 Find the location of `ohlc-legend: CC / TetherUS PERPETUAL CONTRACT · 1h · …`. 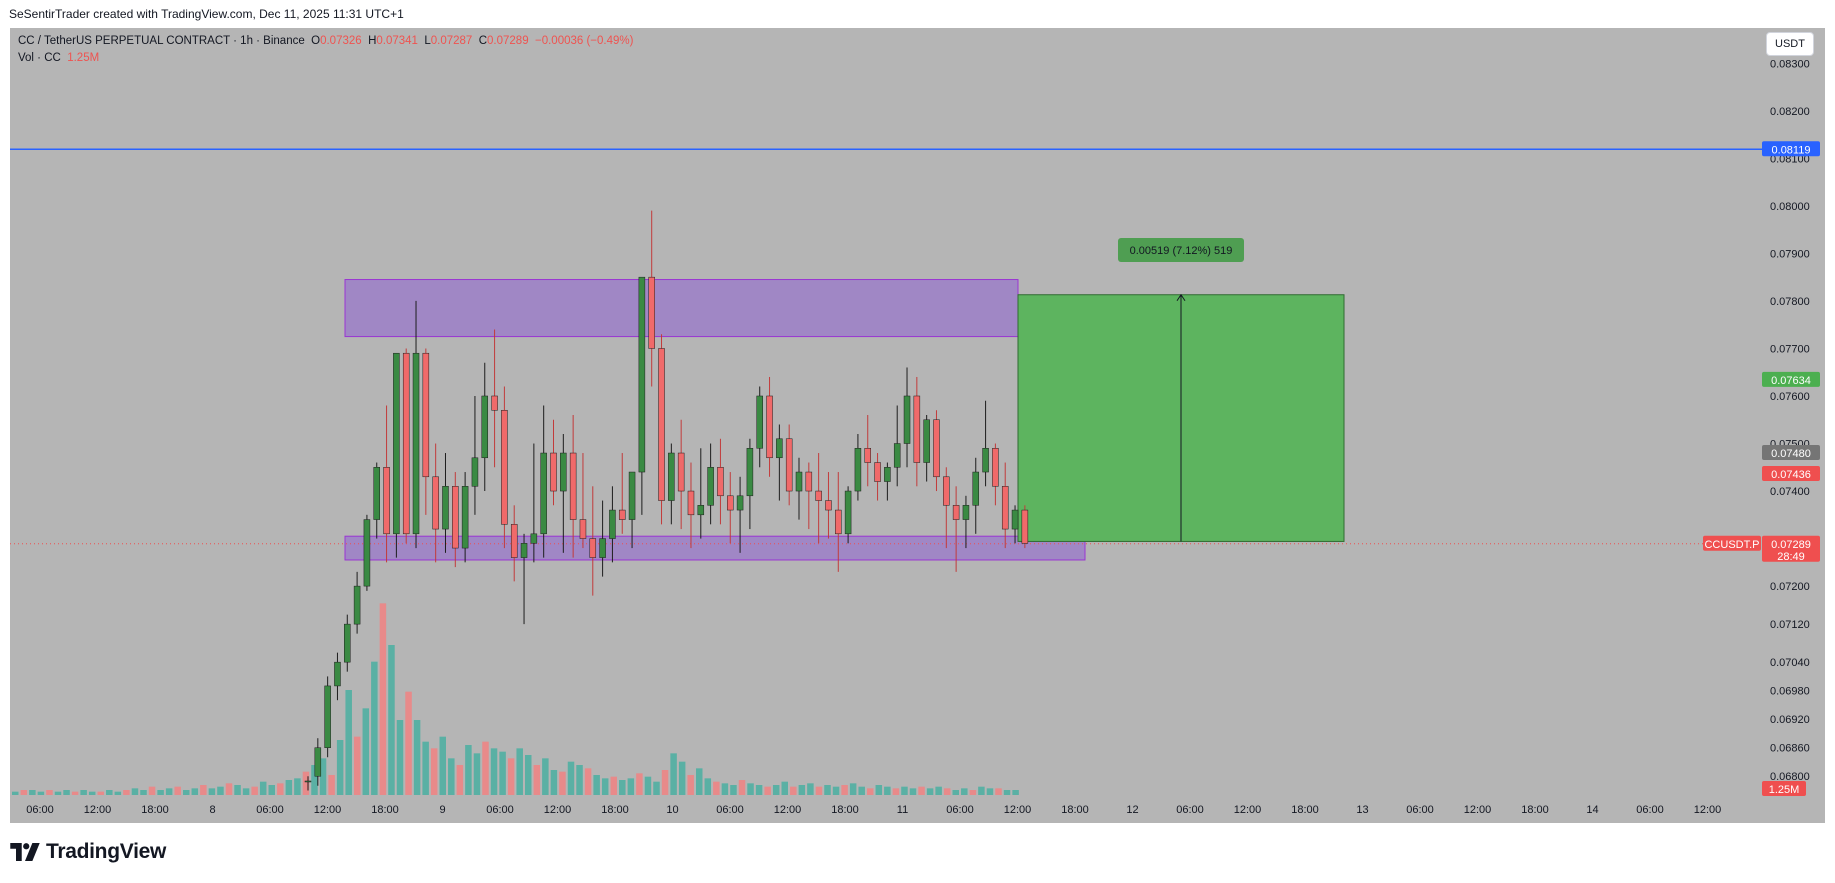

ohlc-legend: CC / TetherUS PERPETUAL CONTRACT · 1h · … is located at coordinates (326, 41).